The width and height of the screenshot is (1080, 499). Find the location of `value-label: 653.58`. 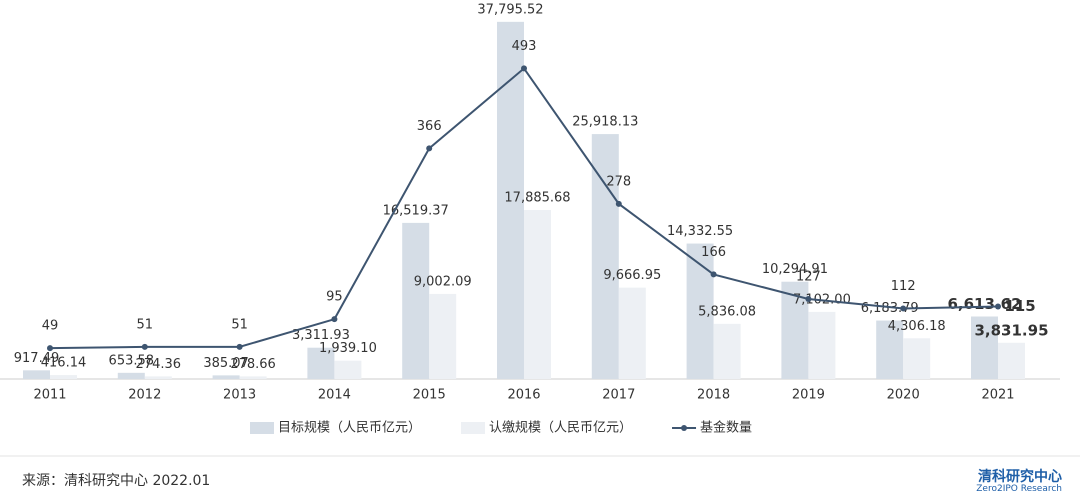

value-label: 653.58 is located at coordinates (132, 360).